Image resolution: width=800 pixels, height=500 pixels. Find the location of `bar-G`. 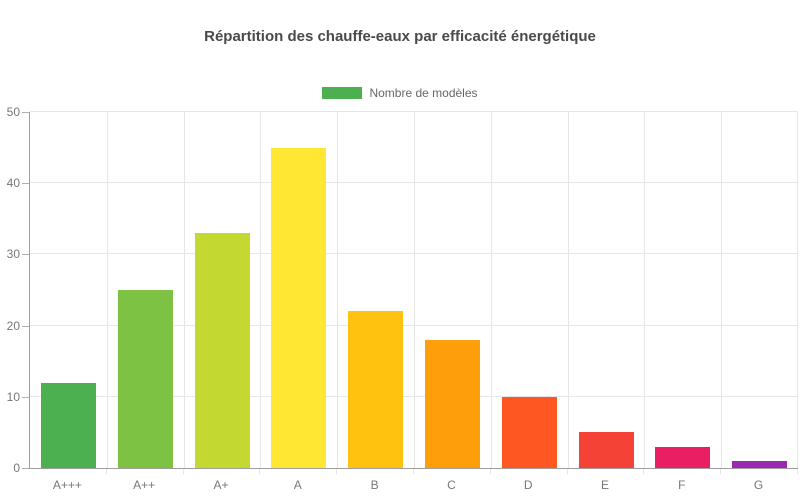

bar-G is located at coordinates (760, 464).